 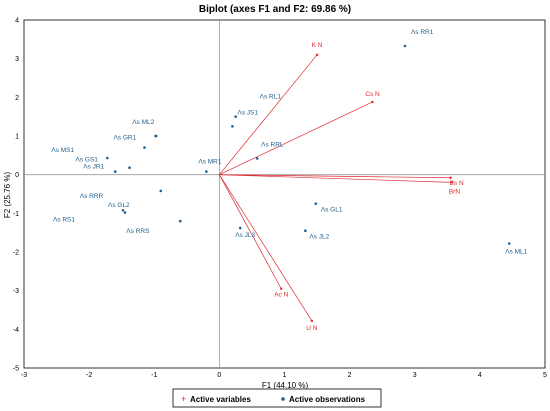 What do you see at coordinates (220, 399) in the screenshot?
I see `legend-variables-label: Active variables` at bounding box center [220, 399].